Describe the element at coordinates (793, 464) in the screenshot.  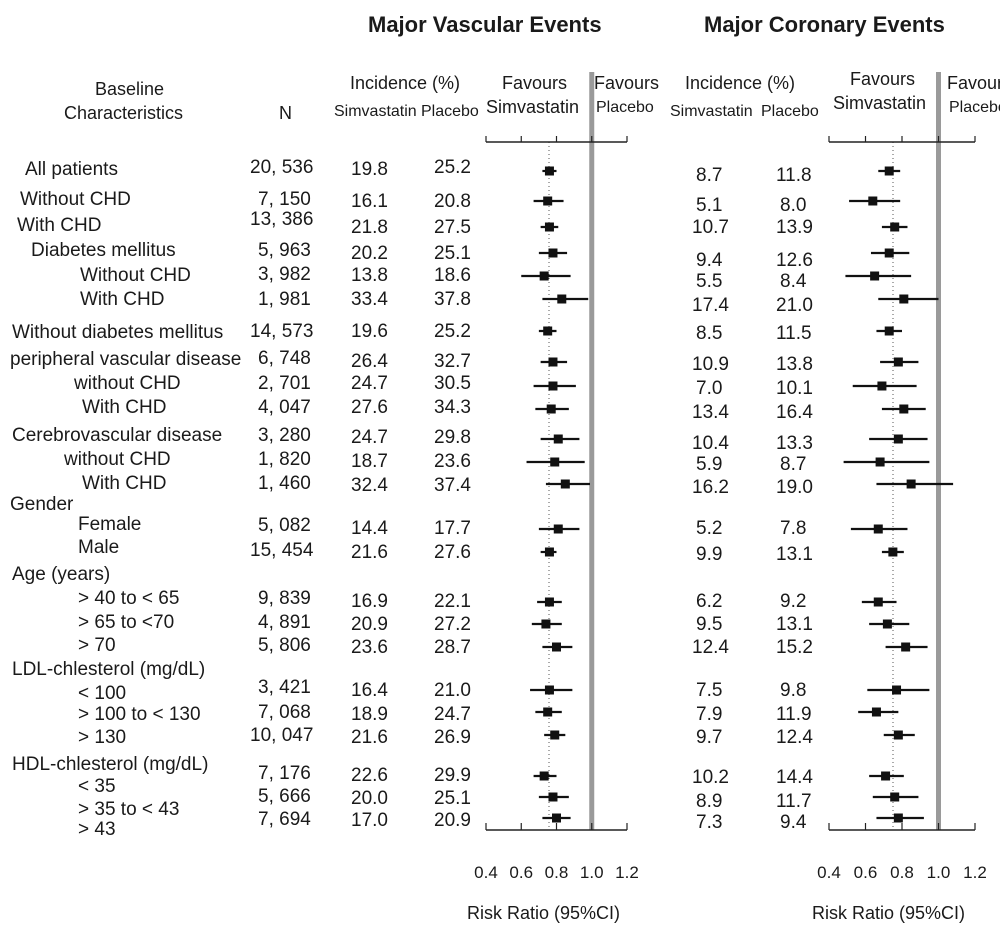
I see `coronary-placebo-value: 8.7` at that location.